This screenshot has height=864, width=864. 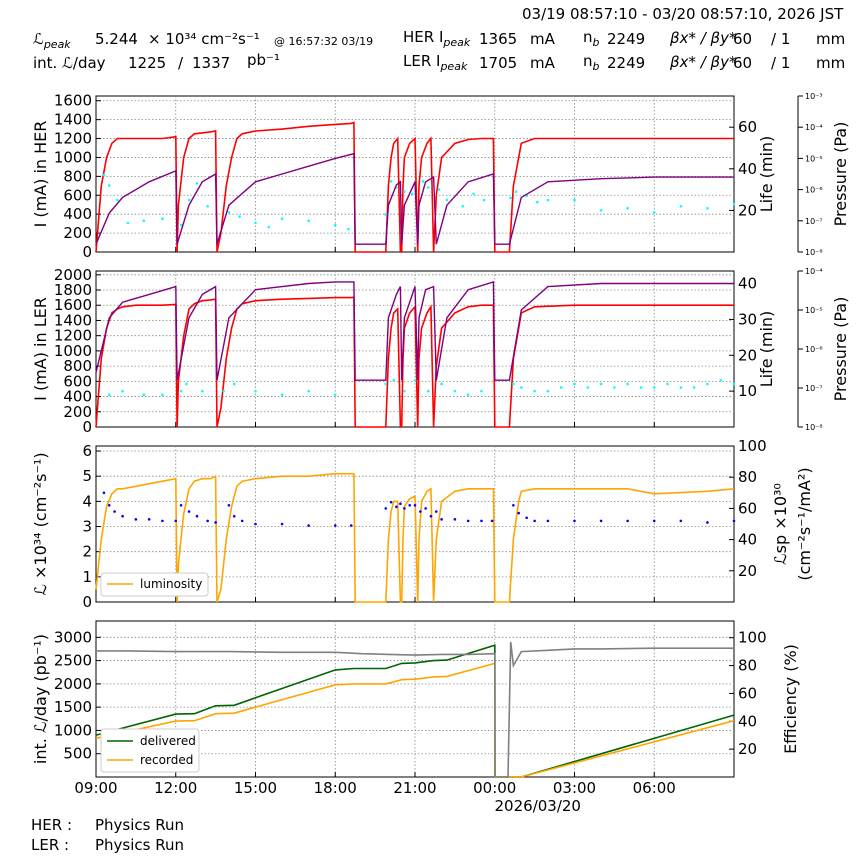 I want to click on ler-beta-x: 60, so click(x=743, y=63).